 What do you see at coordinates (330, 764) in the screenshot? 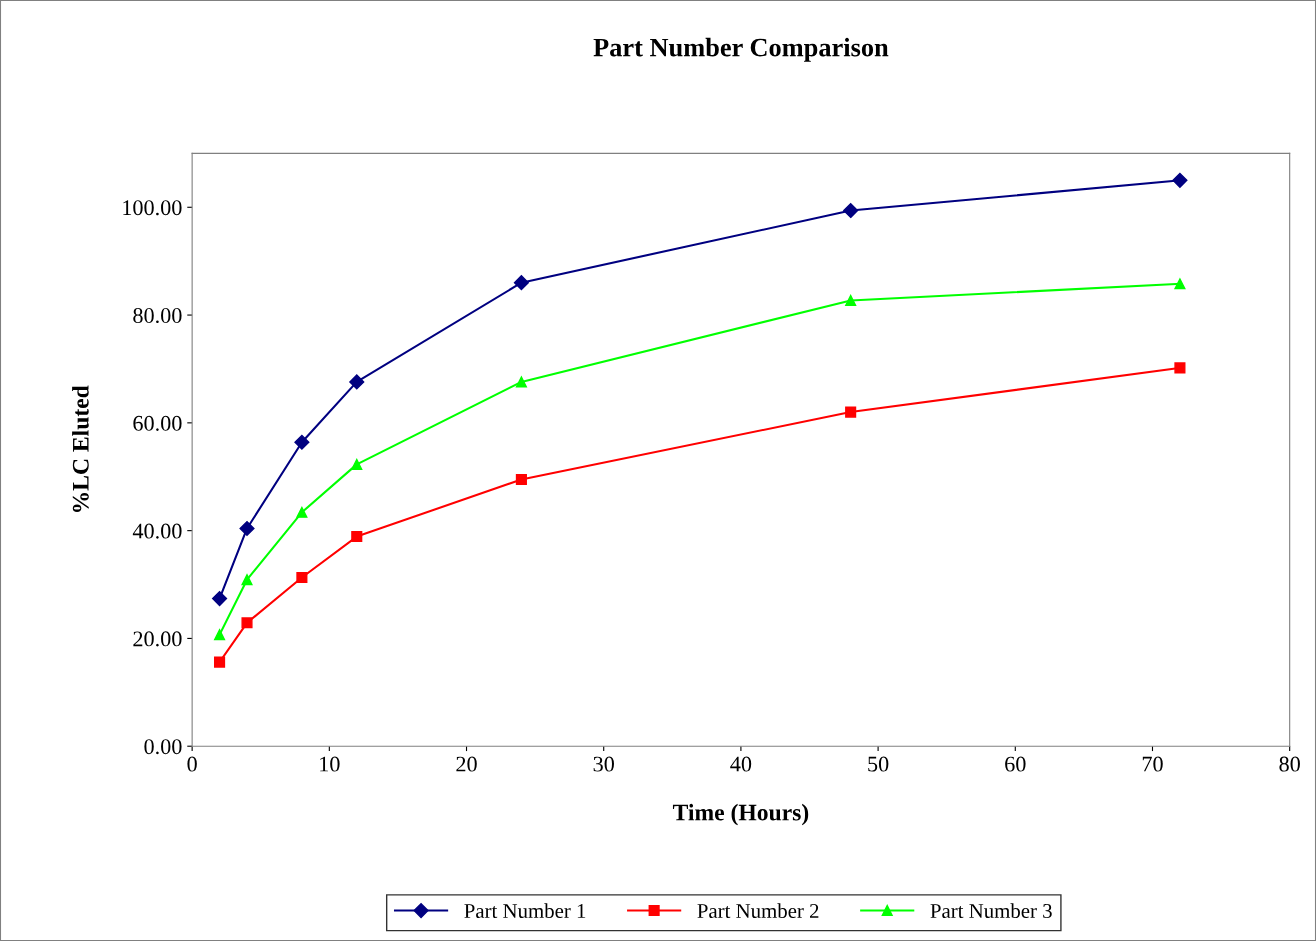
I see `x-tick-label: 10` at bounding box center [330, 764].